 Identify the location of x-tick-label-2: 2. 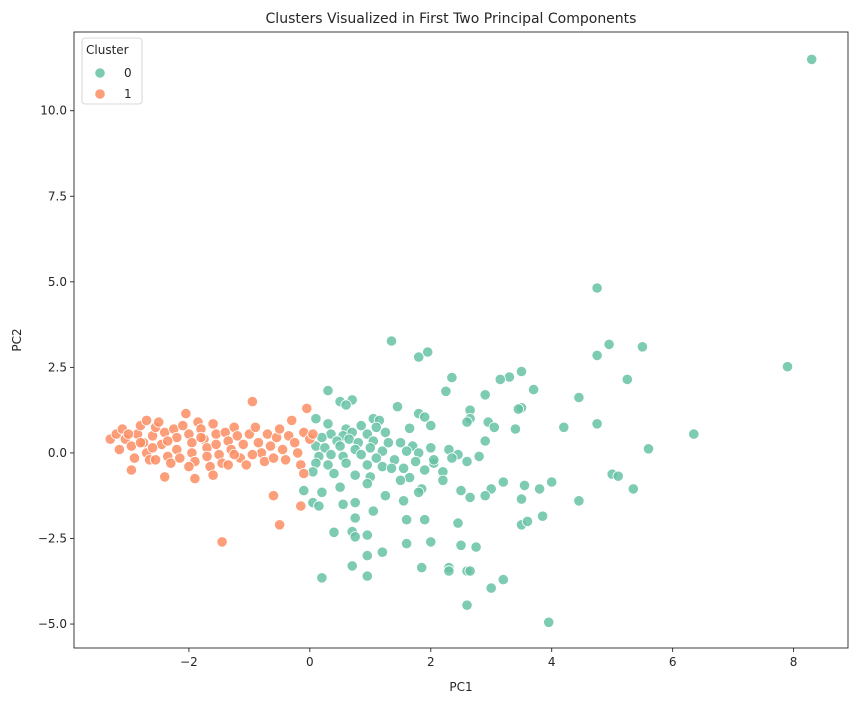
(431, 662).